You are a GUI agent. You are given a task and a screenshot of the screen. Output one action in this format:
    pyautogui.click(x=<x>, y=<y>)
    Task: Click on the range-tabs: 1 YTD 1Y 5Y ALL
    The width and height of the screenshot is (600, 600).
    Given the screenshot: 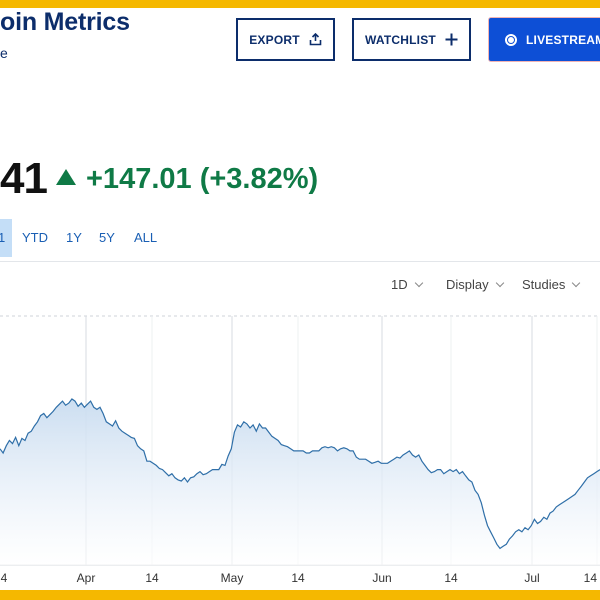 What is the action you would take?
    pyautogui.click(x=300, y=238)
    